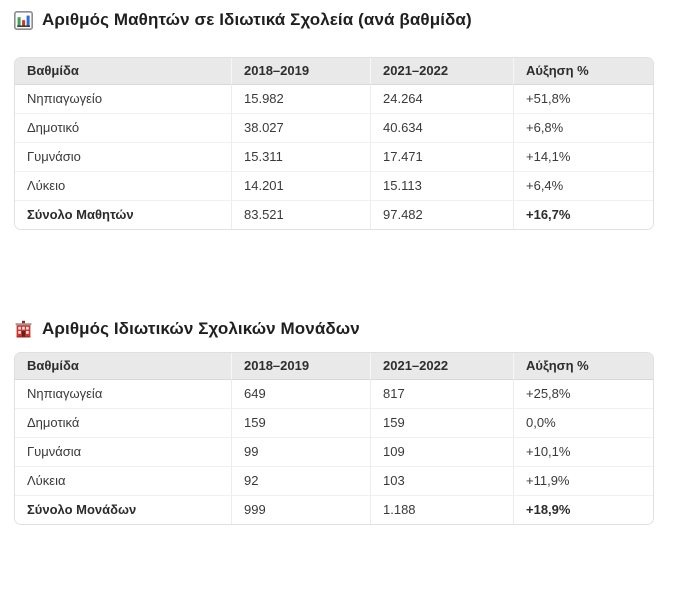 The height and width of the screenshot is (615, 699). I want to click on value-cell: 649, so click(300, 394).